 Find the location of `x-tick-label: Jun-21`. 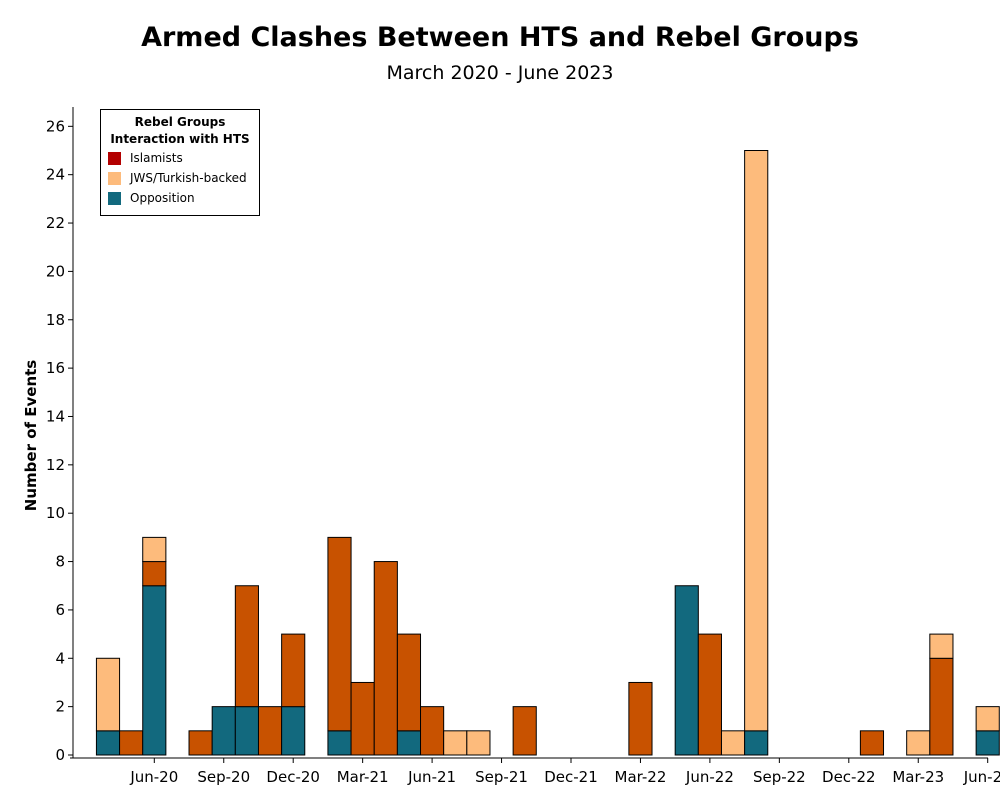

x-tick-label: Jun-21 is located at coordinates (431, 777).